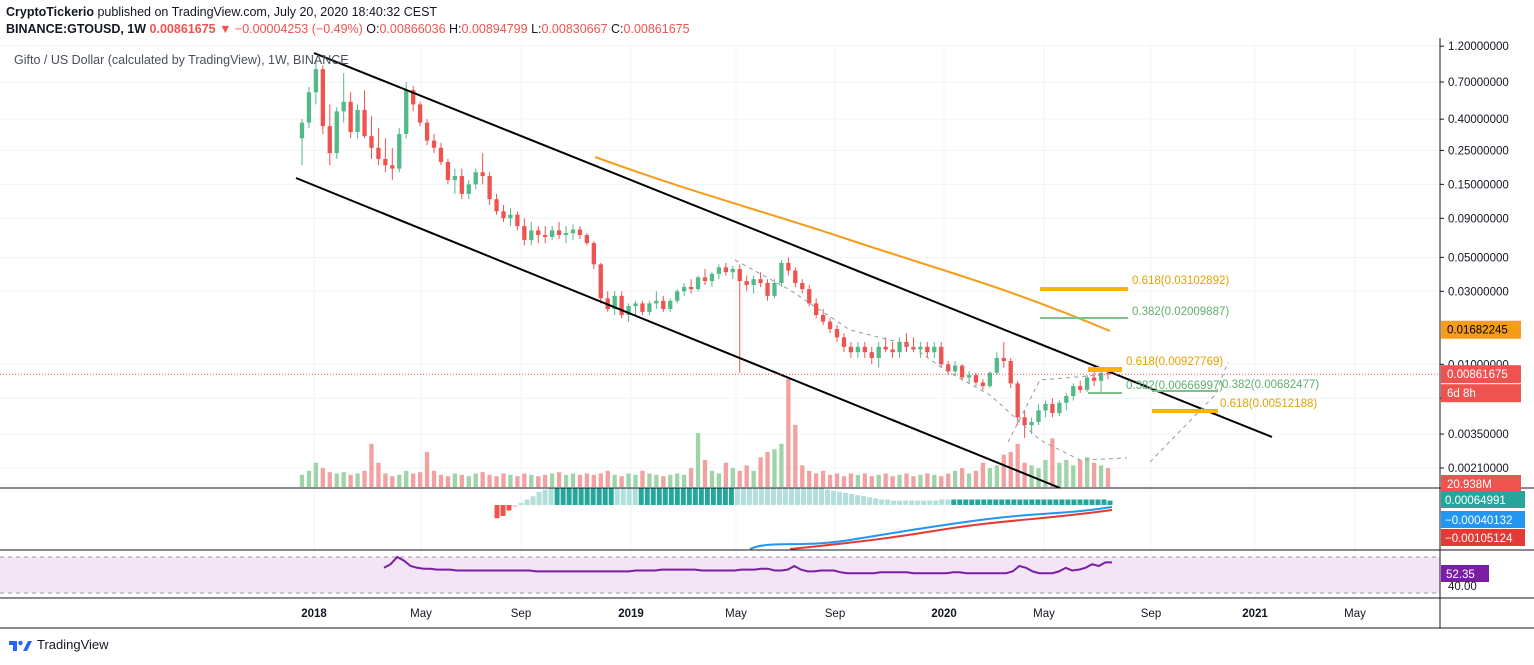 This screenshot has width=1534, height=665. What do you see at coordinates (50, 12) in the screenshot?
I see `publisher-name: CryptoTickerio` at bounding box center [50, 12].